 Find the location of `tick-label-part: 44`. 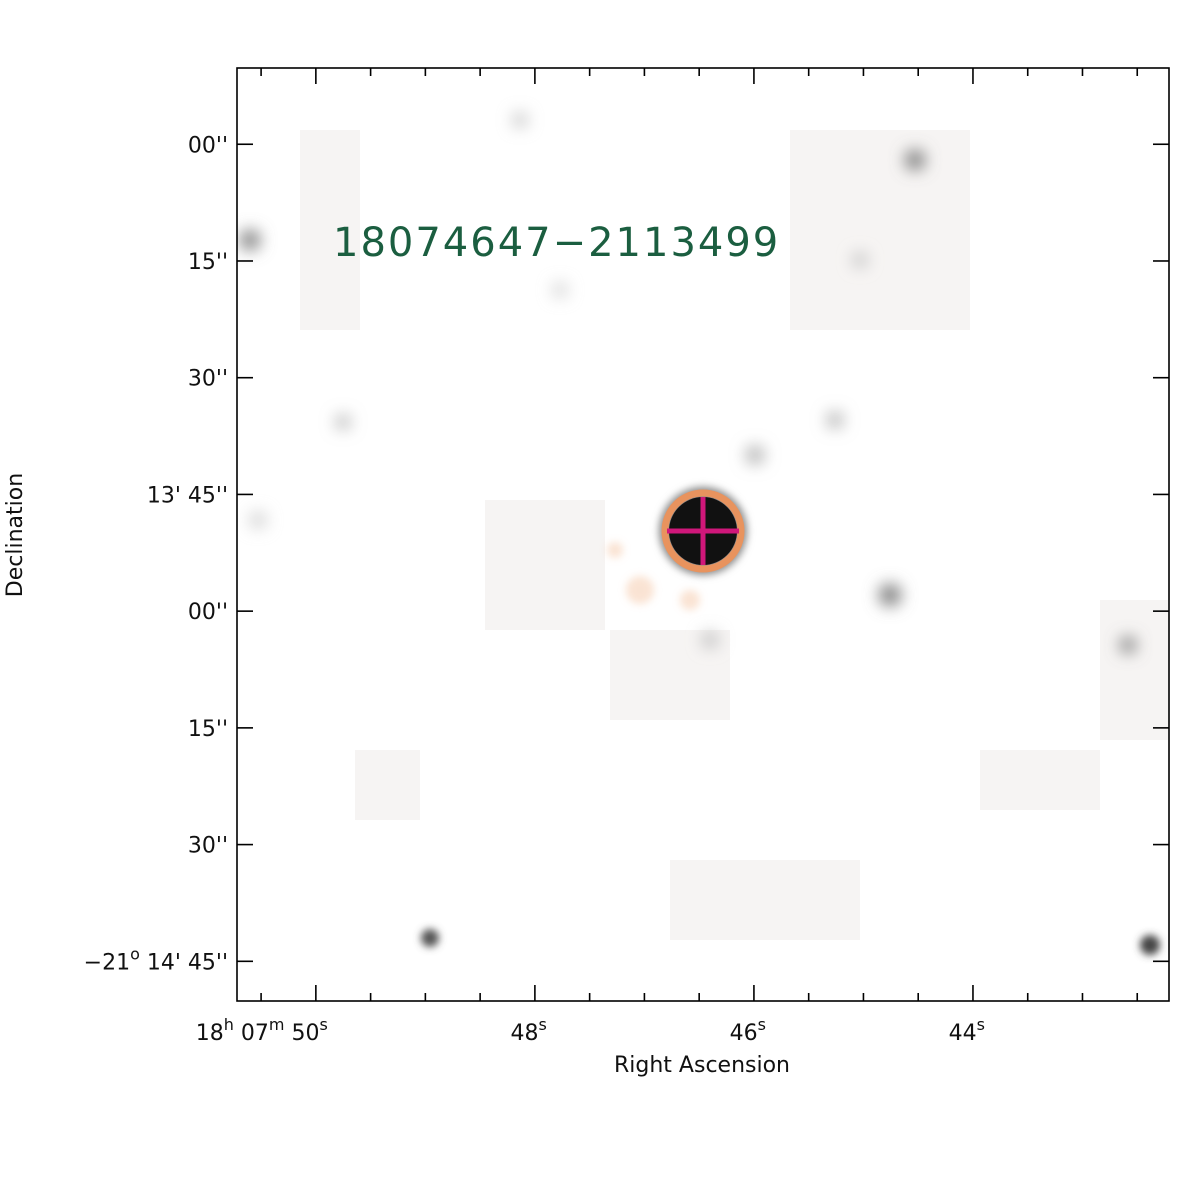

tick-label-part: 44 is located at coordinates (963, 1033).